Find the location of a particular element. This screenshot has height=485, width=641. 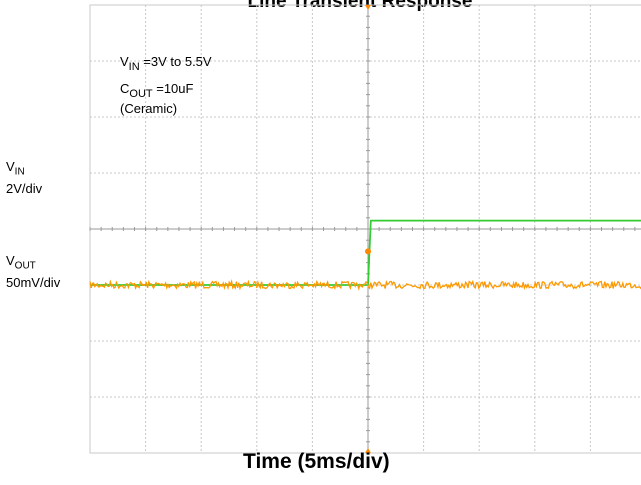

vout-channel-label: VOUT 50mV/div is located at coordinates (33, 272).